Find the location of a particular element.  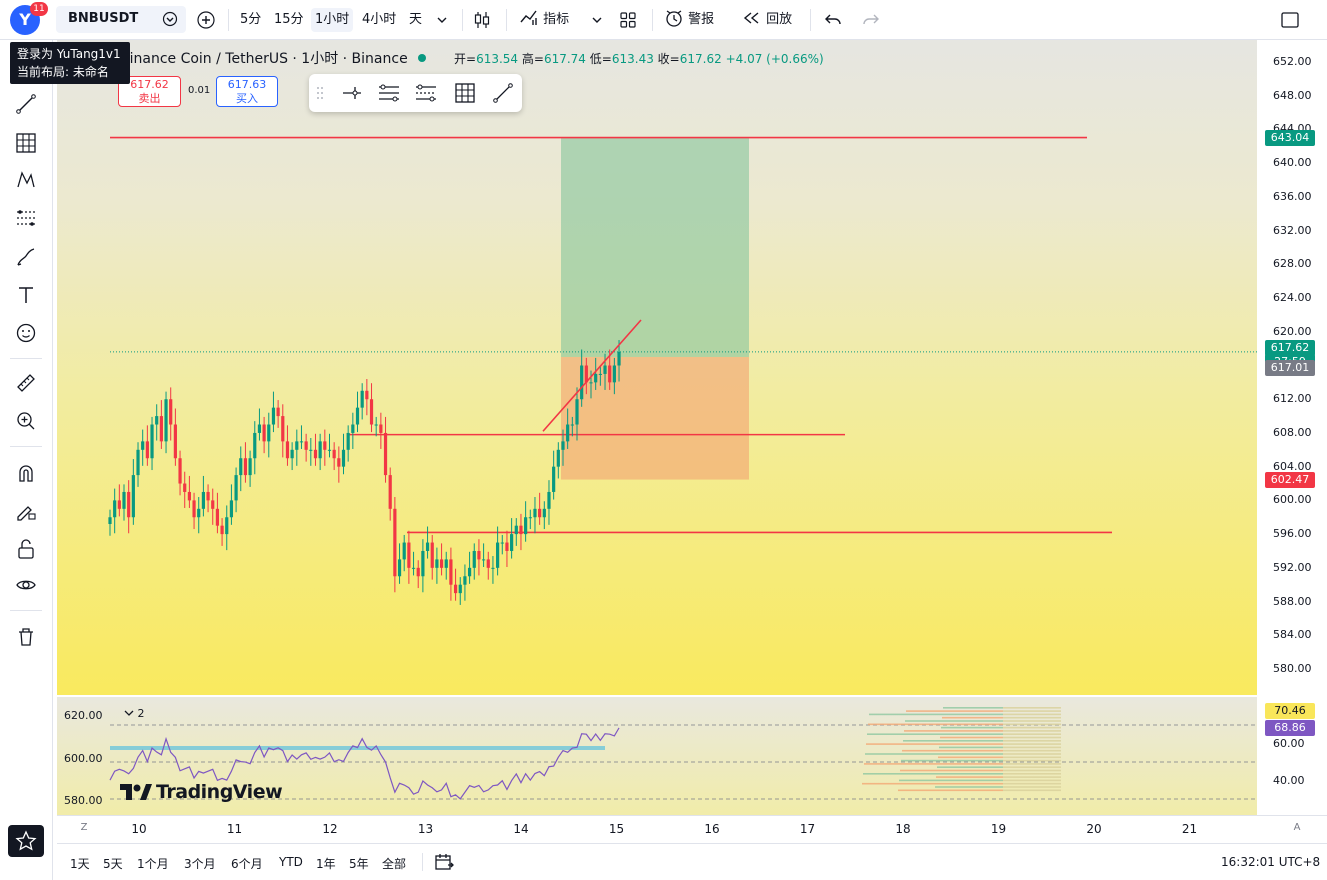

sell-button: 617.62 卖出 is located at coordinates (149, 91).